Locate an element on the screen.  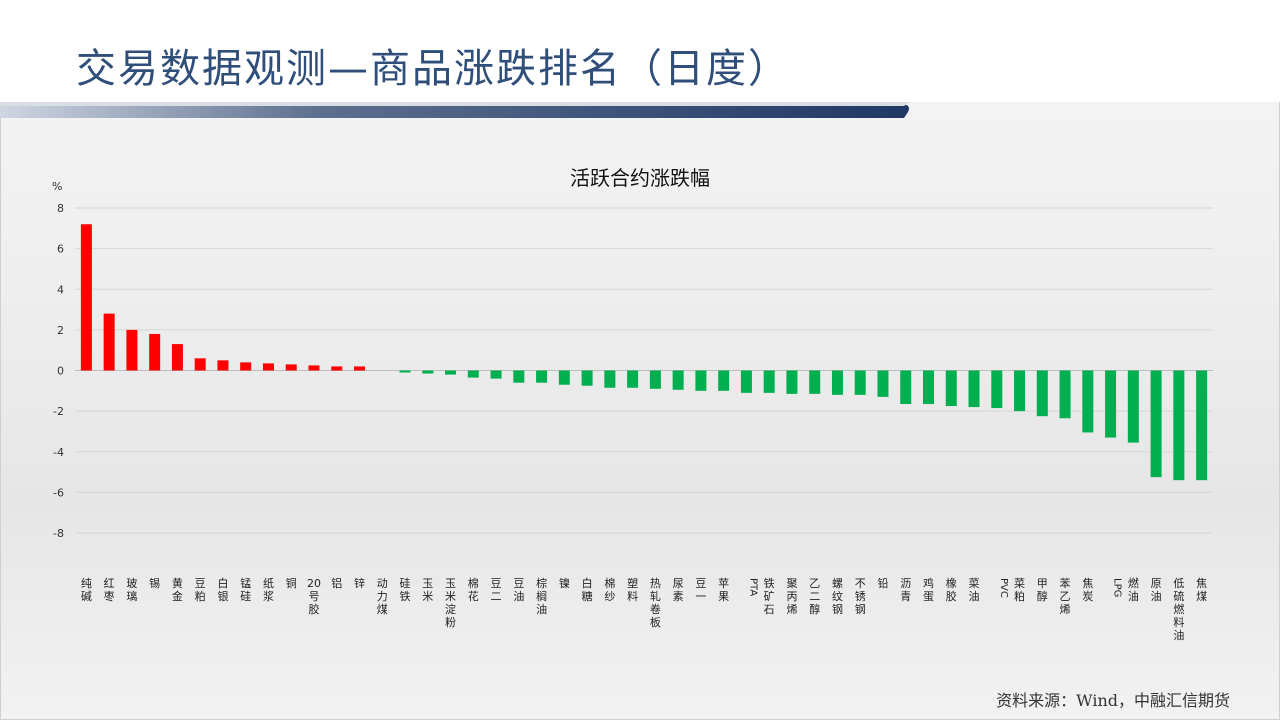
y-tick-label: 6 is located at coordinates (60, 249).